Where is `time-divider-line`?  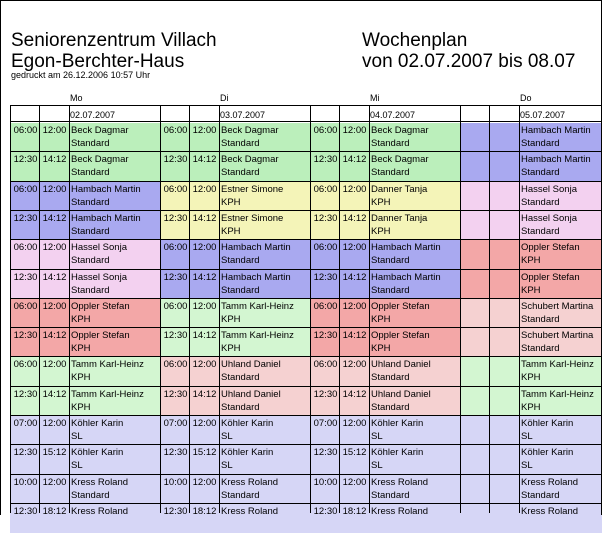 time-divider-line is located at coordinates (369, 309).